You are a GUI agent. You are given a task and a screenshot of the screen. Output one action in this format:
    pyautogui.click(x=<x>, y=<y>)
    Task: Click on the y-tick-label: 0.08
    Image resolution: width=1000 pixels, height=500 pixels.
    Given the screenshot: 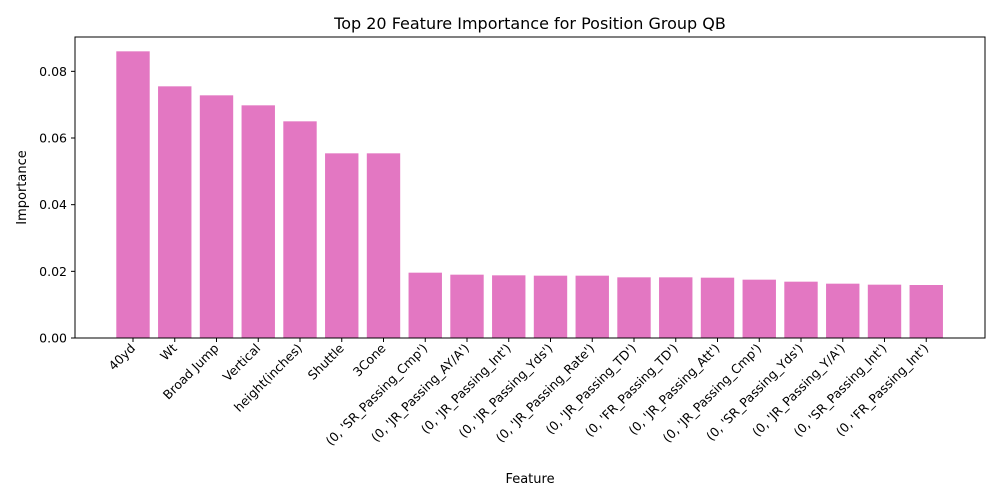 What is the action you would take?
    pyautogui.click(x=53, y=71)
    